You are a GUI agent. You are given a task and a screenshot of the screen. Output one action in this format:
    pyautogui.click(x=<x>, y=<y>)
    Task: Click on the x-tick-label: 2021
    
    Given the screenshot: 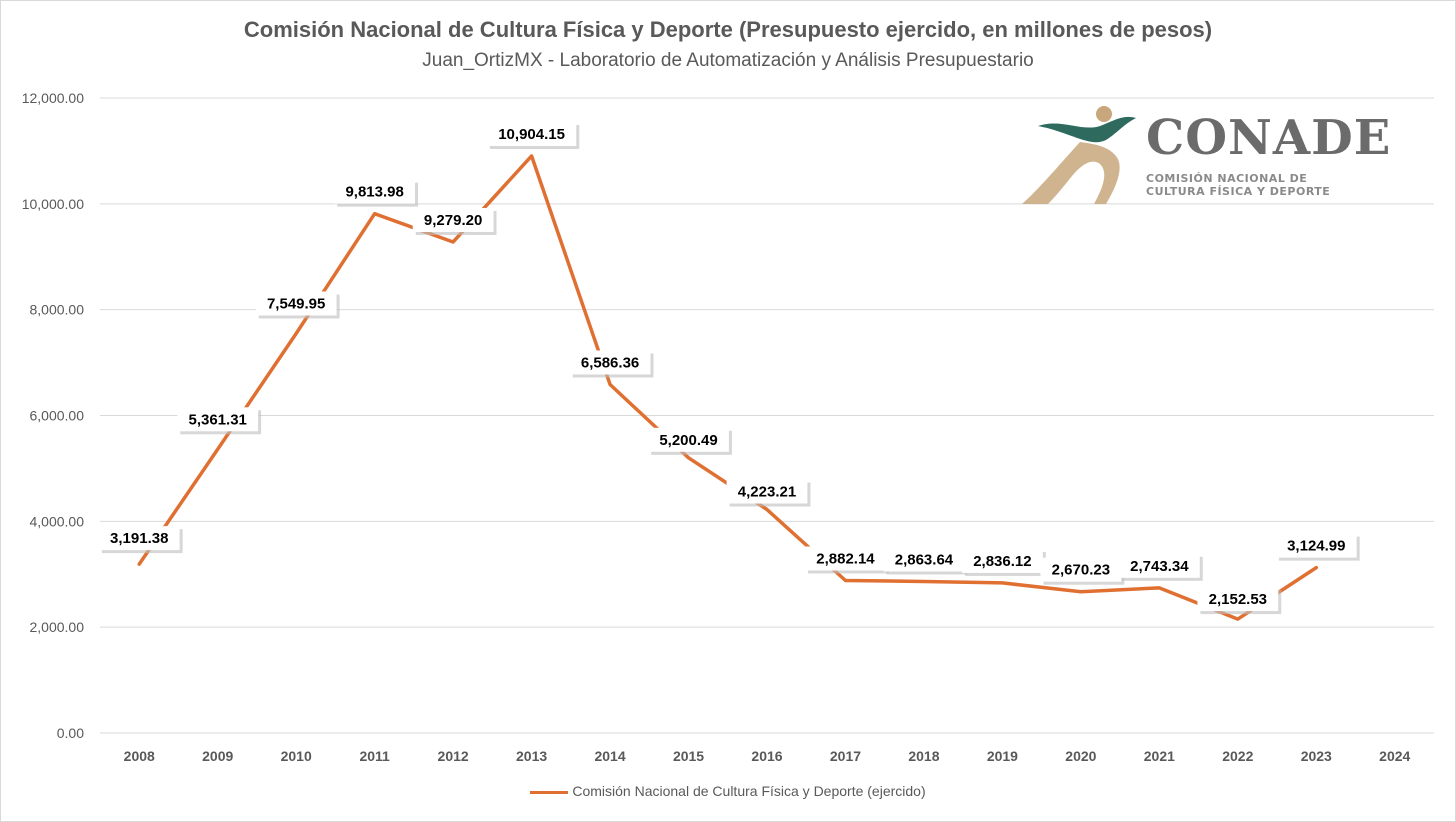 What is the action you would take?
    pyautogui.click(x=1159, y=756)
    